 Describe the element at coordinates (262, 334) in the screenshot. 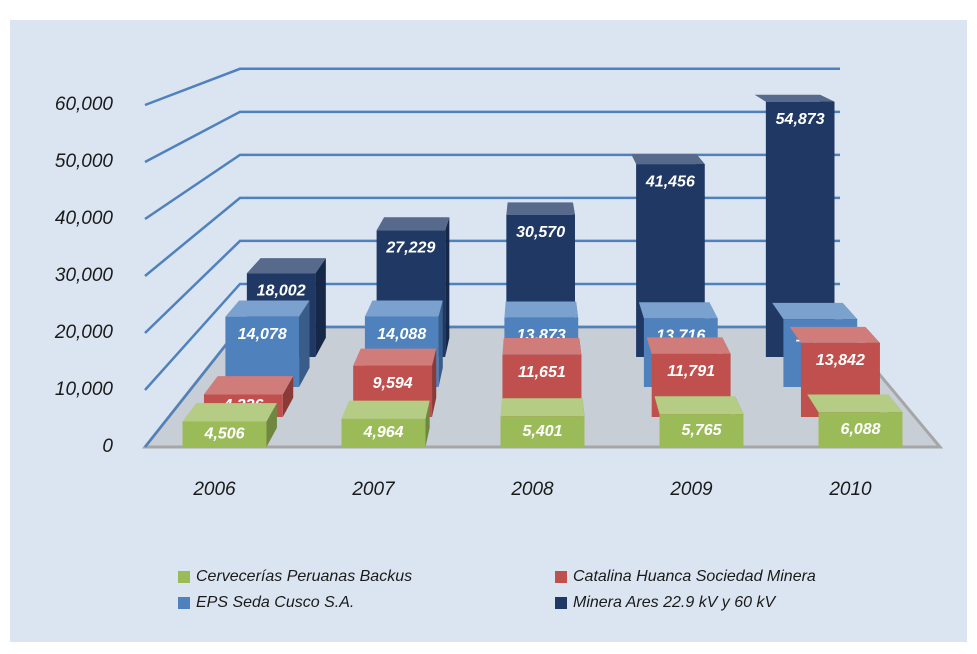

I see `value-label: 14,078` at that location.